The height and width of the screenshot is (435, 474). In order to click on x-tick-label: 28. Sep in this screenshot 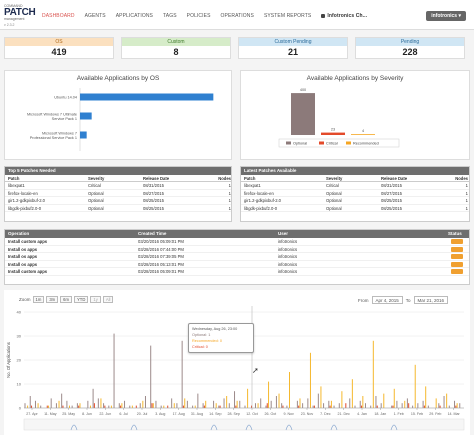, I will do `click(233, 414)`.